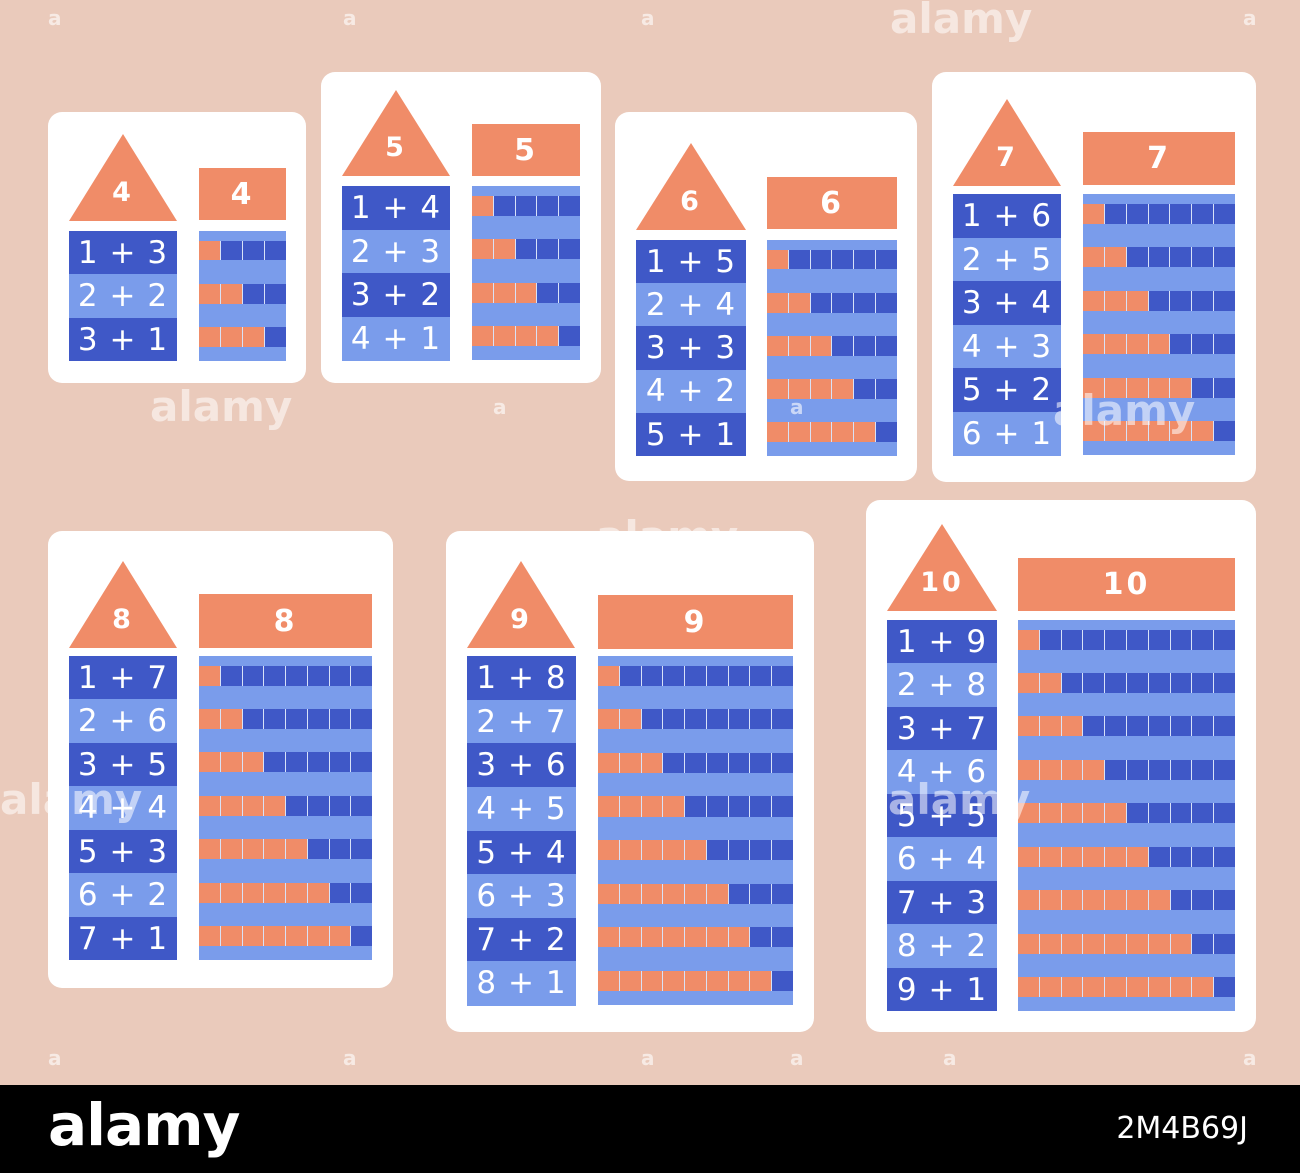  What do you see at coordinates (961, 21) in the screenshot?
I see `watermark-text: alamy` at bounding box center [961, 21].